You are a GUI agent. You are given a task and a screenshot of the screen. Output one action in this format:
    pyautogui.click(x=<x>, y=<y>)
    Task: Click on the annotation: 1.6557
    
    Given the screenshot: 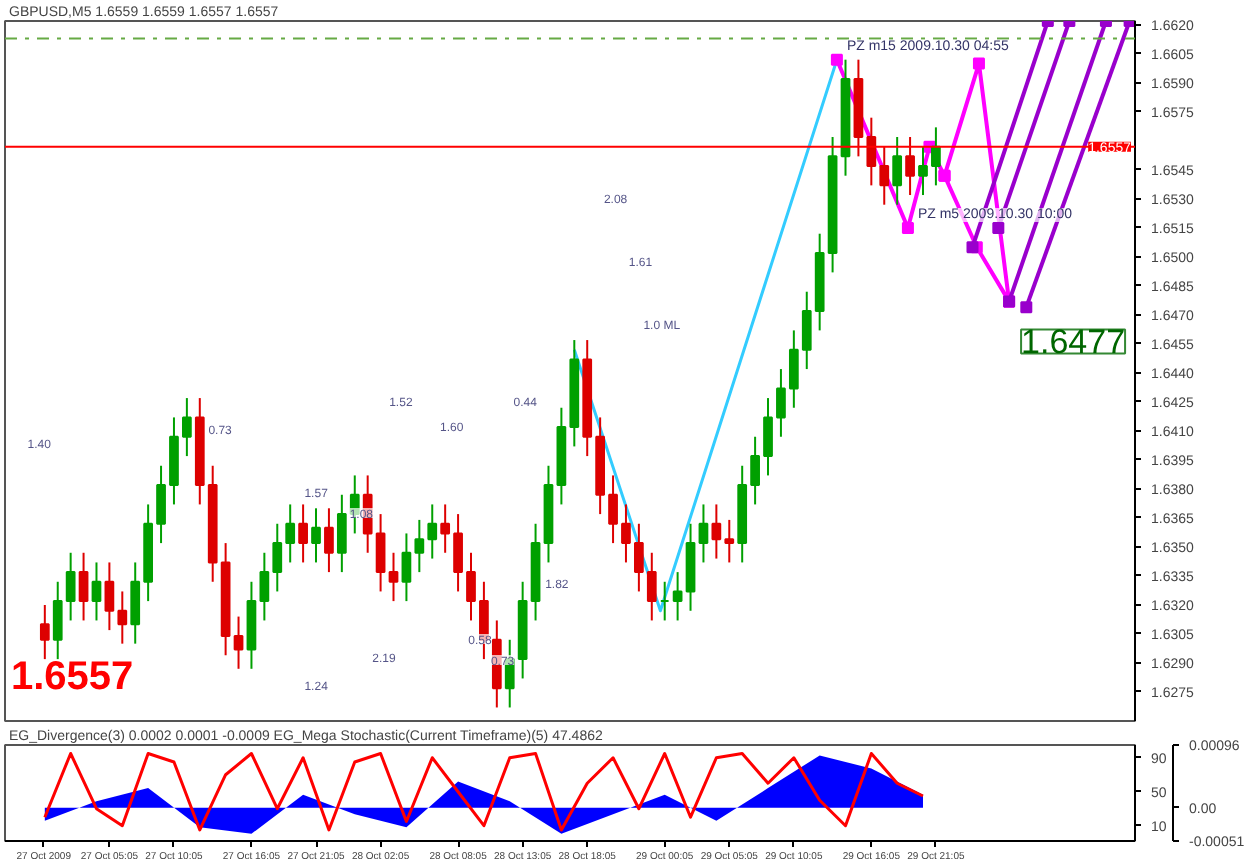 What is the action you would take?
    pyautogui.click(x=72, y=677)
    